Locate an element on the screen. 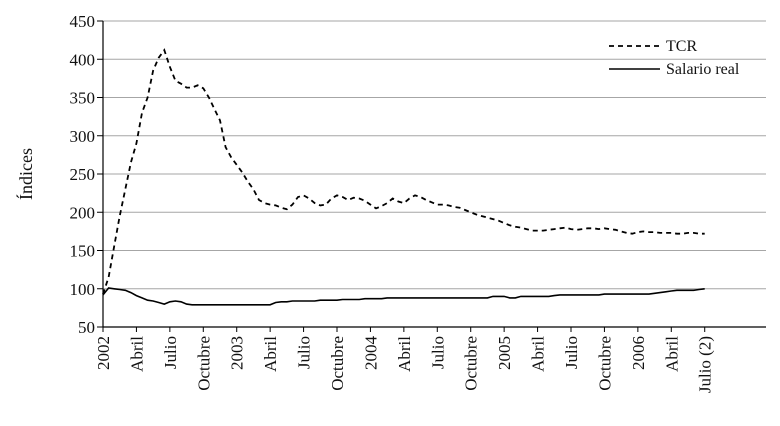 The image size is (780, 426). y-tick-label-350: 350 is located at coordinates (83, 98).